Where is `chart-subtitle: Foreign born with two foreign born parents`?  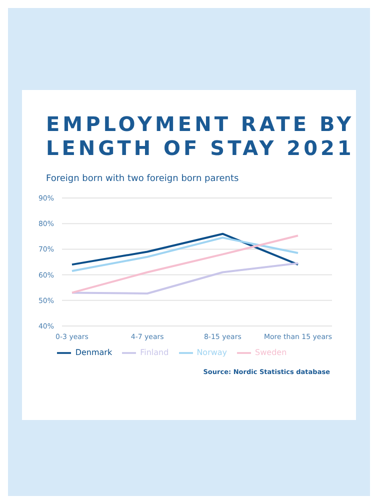 chart-subtitle: Foreign born with two foreign born parents is located at coordinates (143, 179).